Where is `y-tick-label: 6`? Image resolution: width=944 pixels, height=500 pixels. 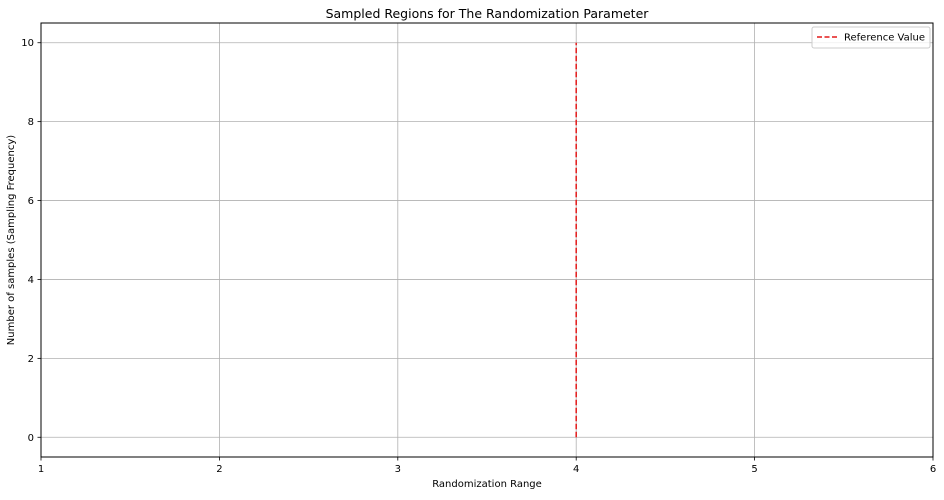 y-tick-label: 6 is located at coordinates (31, 201).